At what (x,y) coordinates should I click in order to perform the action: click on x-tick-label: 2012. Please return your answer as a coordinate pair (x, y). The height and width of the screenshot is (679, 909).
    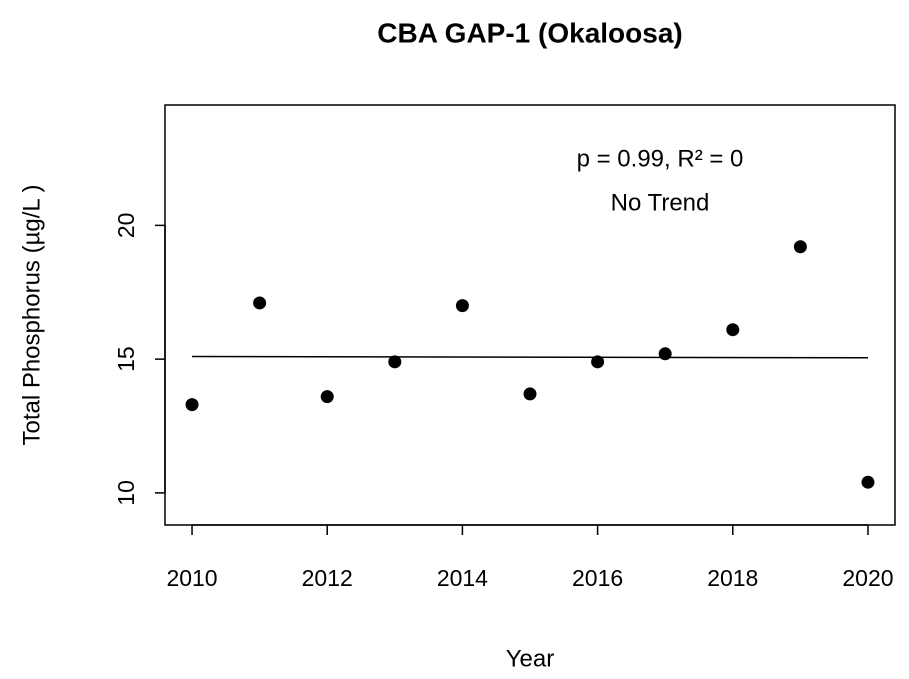
    Looking at the image, I should click on (327, 578).